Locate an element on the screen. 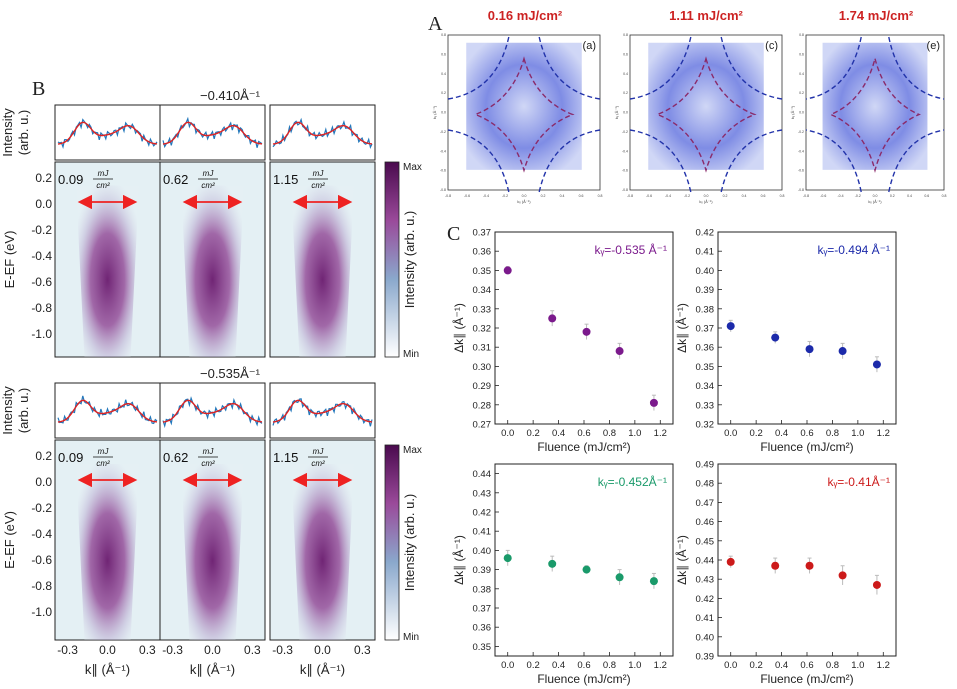  arpes-column-1: 0.09 mJ cm² -0.3 0.0 0.3 k∥ (Å⁻¹) is located at coordinates (107, 529).